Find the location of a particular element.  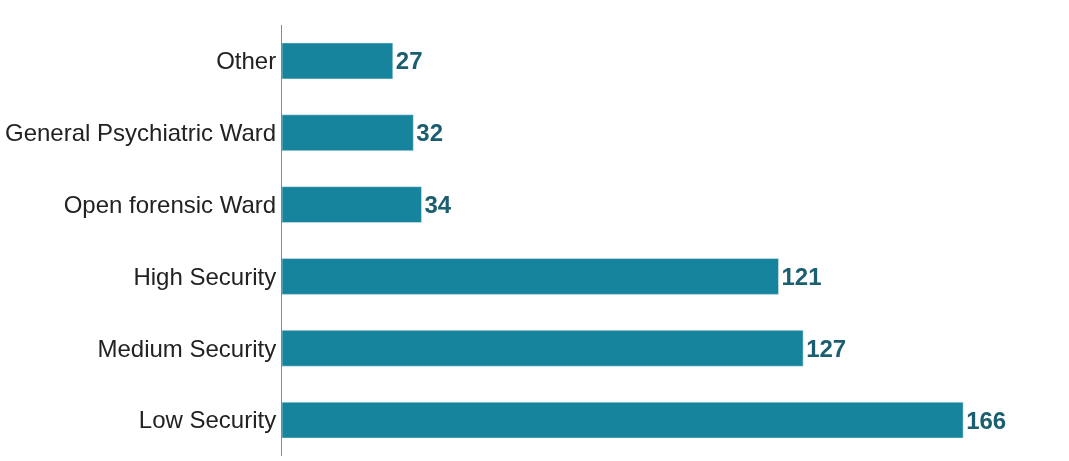

y-tick-label: General Psychiatric Ward is located at coordinates (141, 133).